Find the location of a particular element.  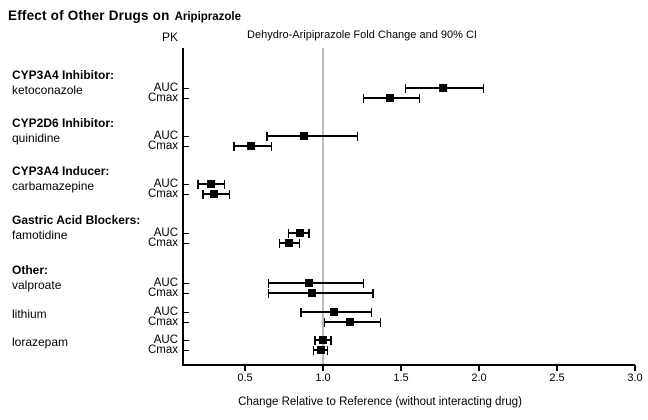

group-header-label: CYP2D6 Inhibitor: is located at coordinates (63, 123).